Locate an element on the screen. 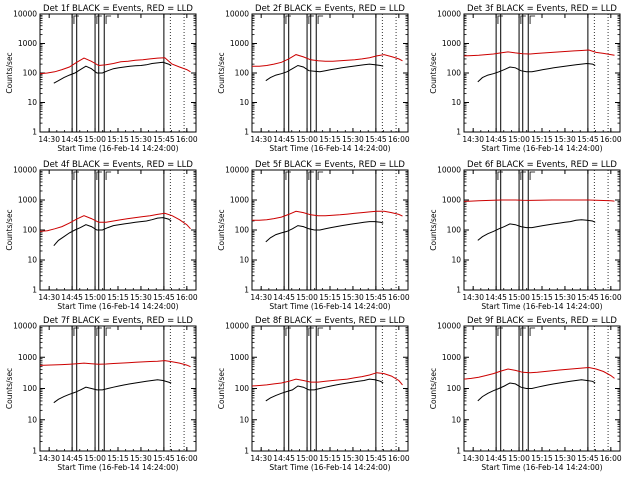 This screenshot has height=480, width=640. panel-title: Det 3f BLACK = Events, RED = LLD is located at coordinates (542, 9).